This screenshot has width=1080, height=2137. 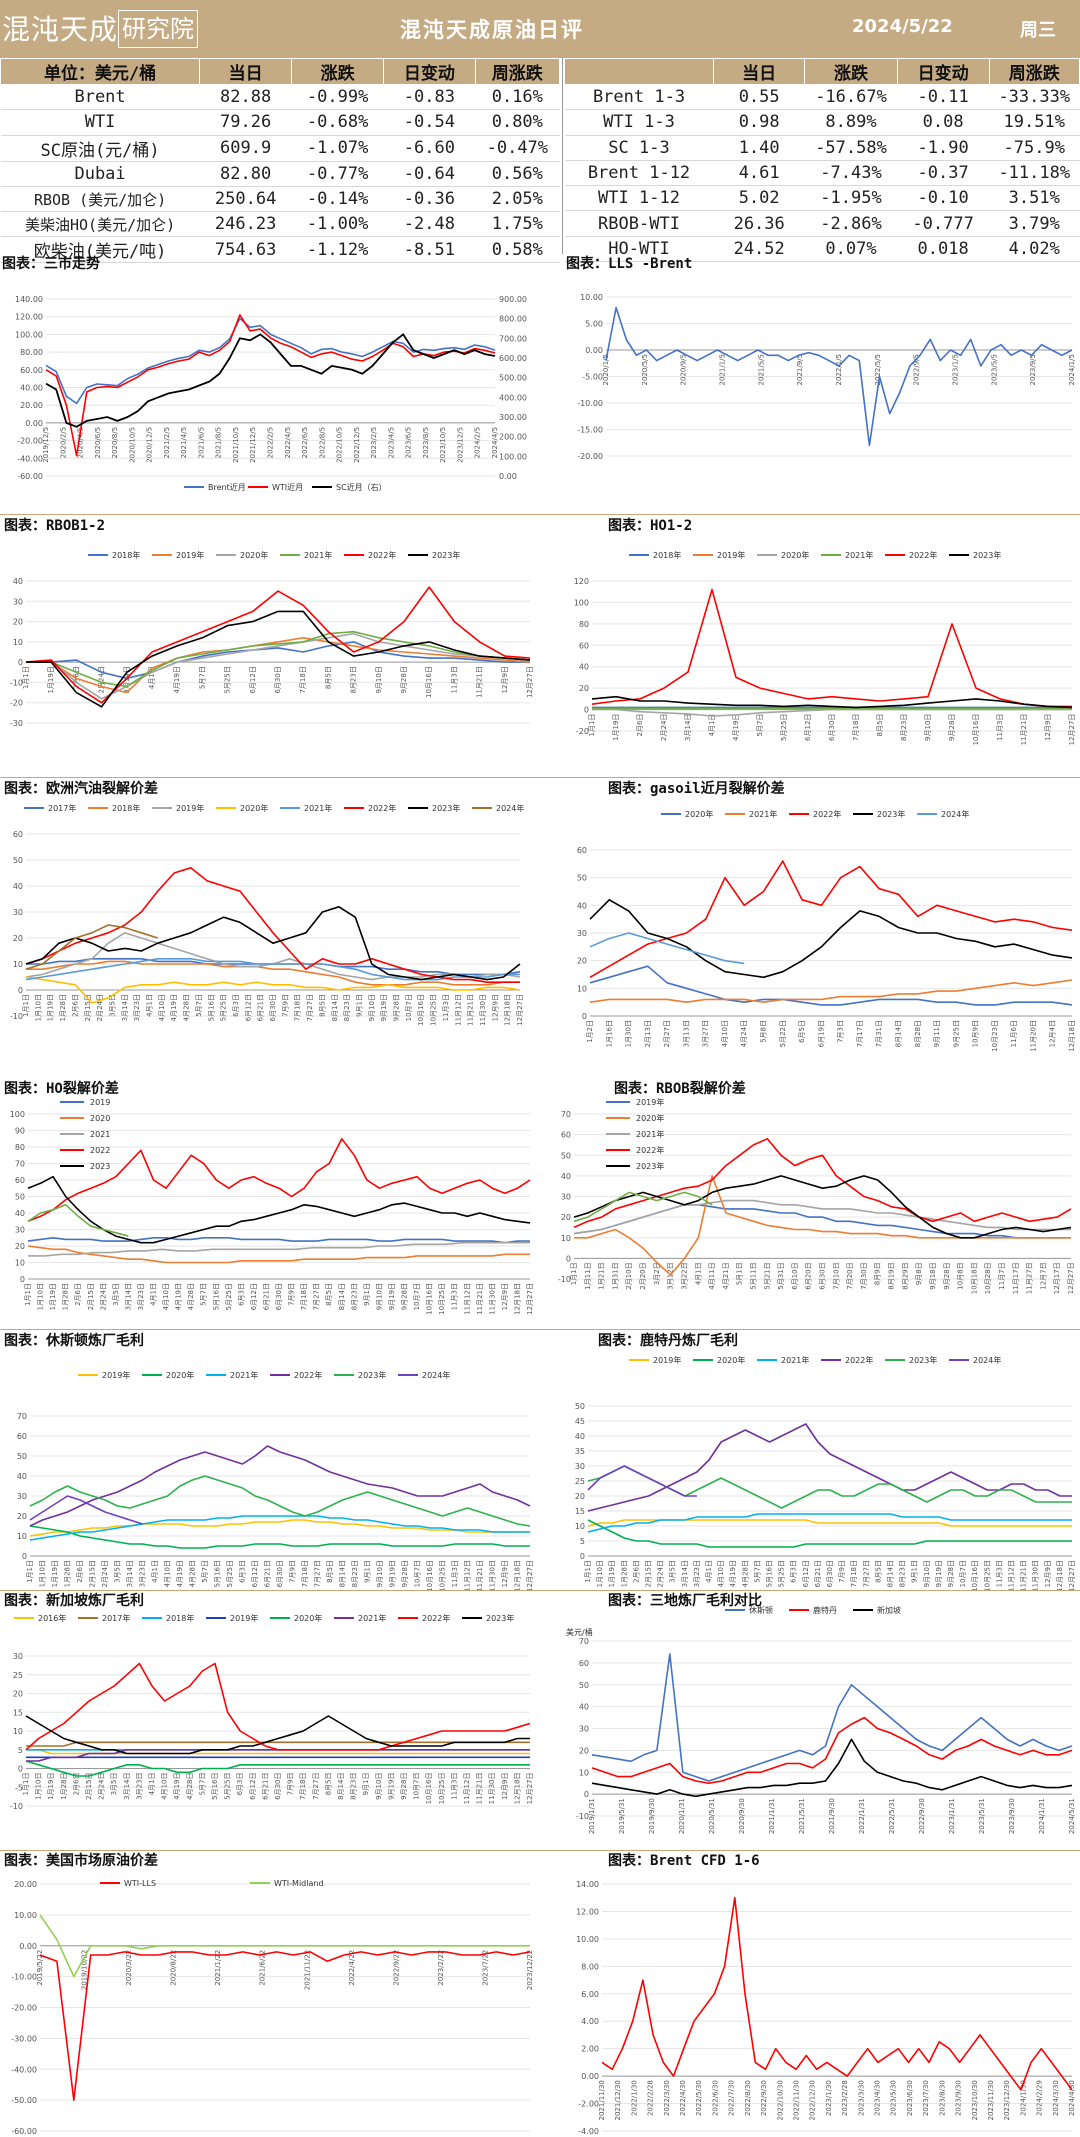 I want to click on x-tick-label: 8月5日, so click(x=880, y=725).